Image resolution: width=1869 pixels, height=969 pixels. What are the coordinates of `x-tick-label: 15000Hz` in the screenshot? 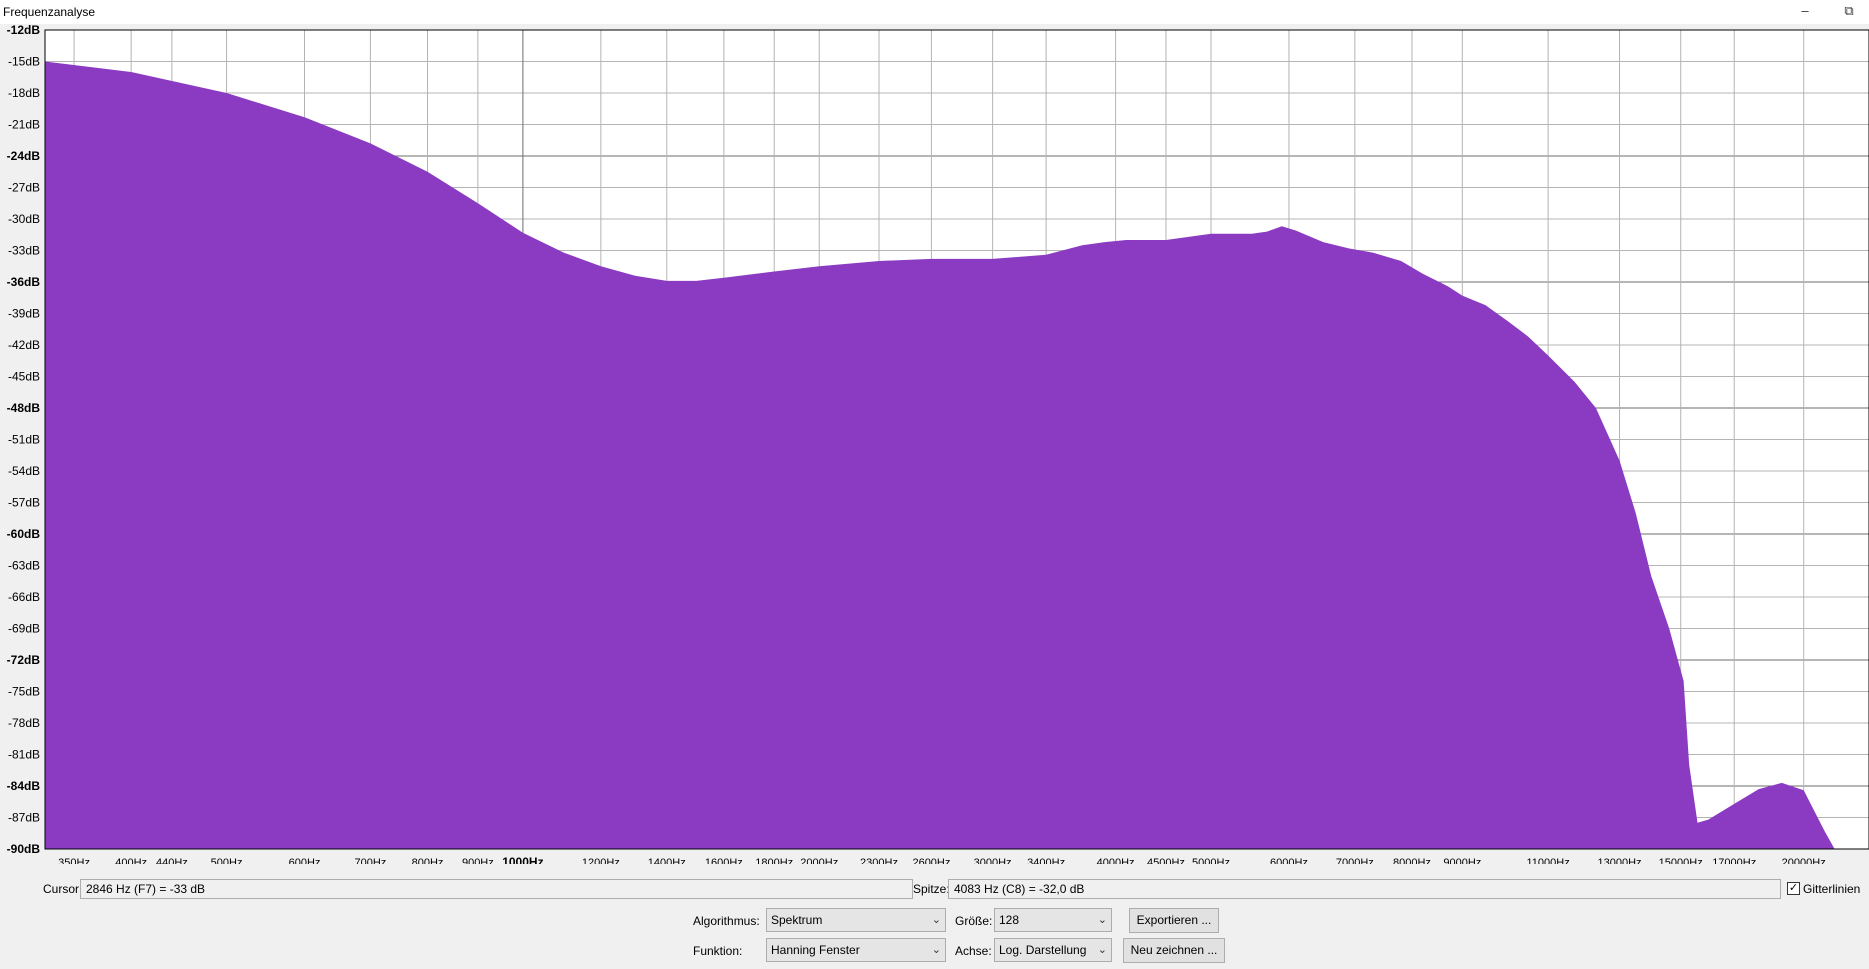 It's located at (1681, 860).